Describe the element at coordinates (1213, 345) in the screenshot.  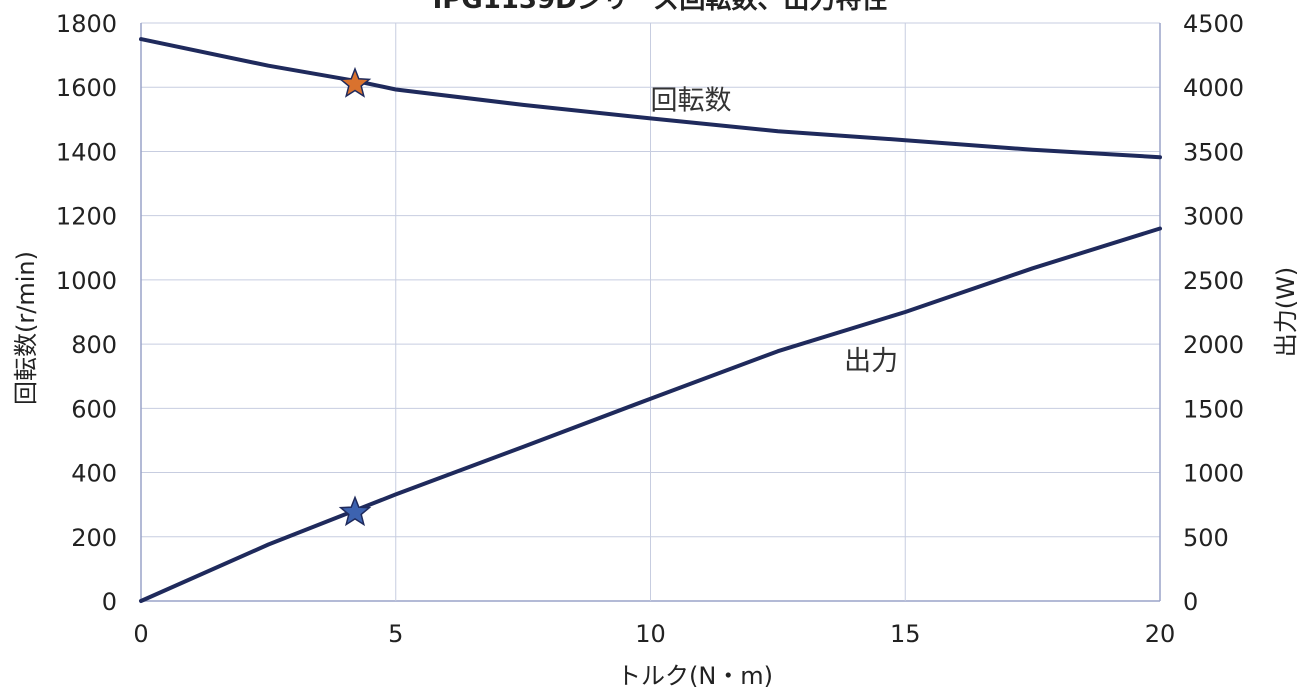
I see `right-y-tick-label: 2000` at that location.